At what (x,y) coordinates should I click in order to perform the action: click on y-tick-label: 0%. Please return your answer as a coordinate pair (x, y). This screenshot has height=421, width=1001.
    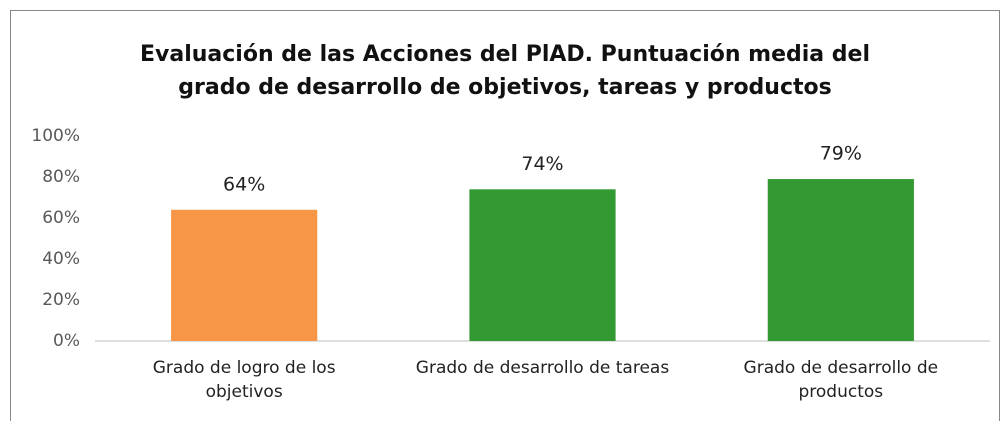
    Looking at the image, I should click on (66, 341).